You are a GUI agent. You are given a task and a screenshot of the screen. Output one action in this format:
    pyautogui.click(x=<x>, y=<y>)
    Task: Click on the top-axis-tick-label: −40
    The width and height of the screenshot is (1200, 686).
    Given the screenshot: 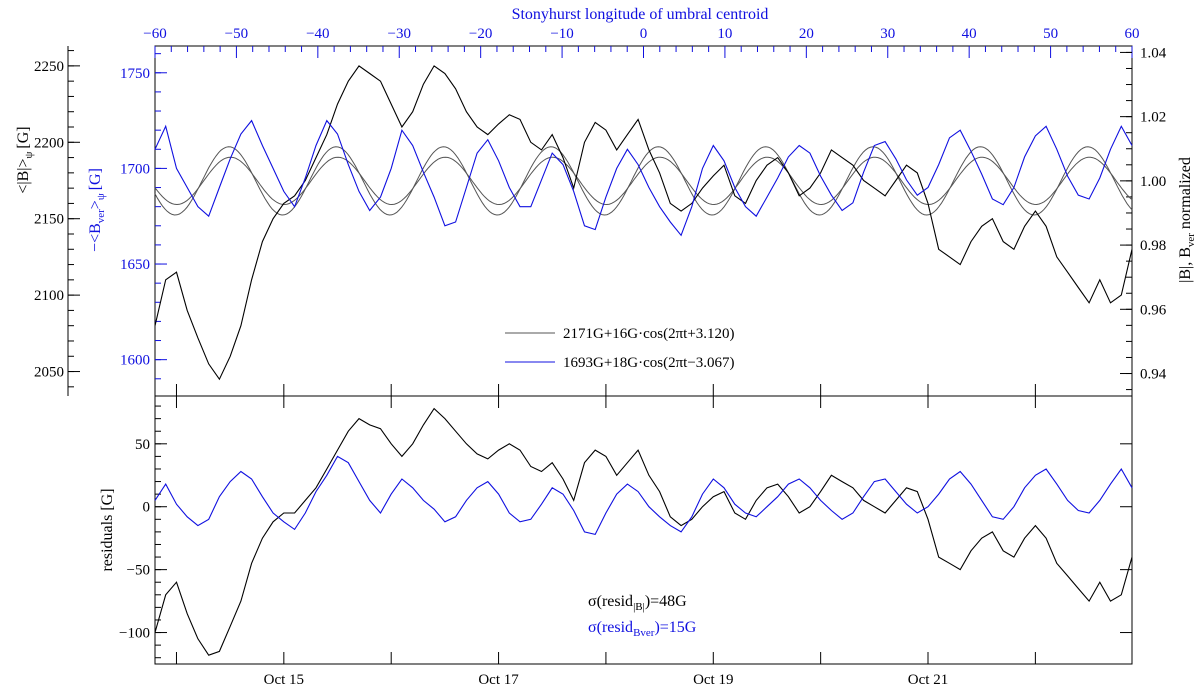 What is the action you would take?
    pyautogui.click(x=317, y=34)
    